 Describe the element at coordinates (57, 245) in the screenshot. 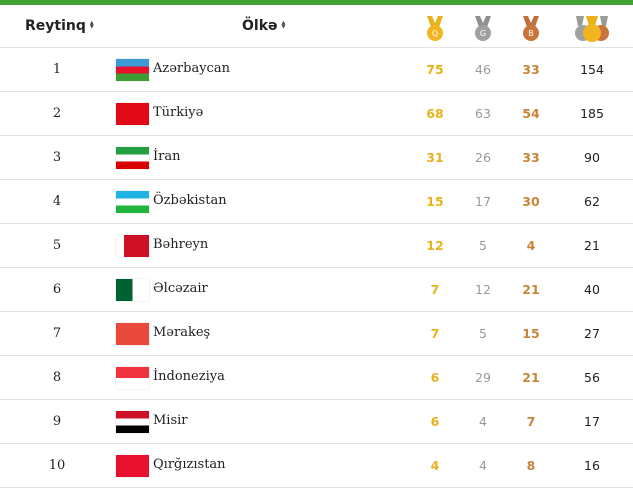

I see `rank: 5` at that location.